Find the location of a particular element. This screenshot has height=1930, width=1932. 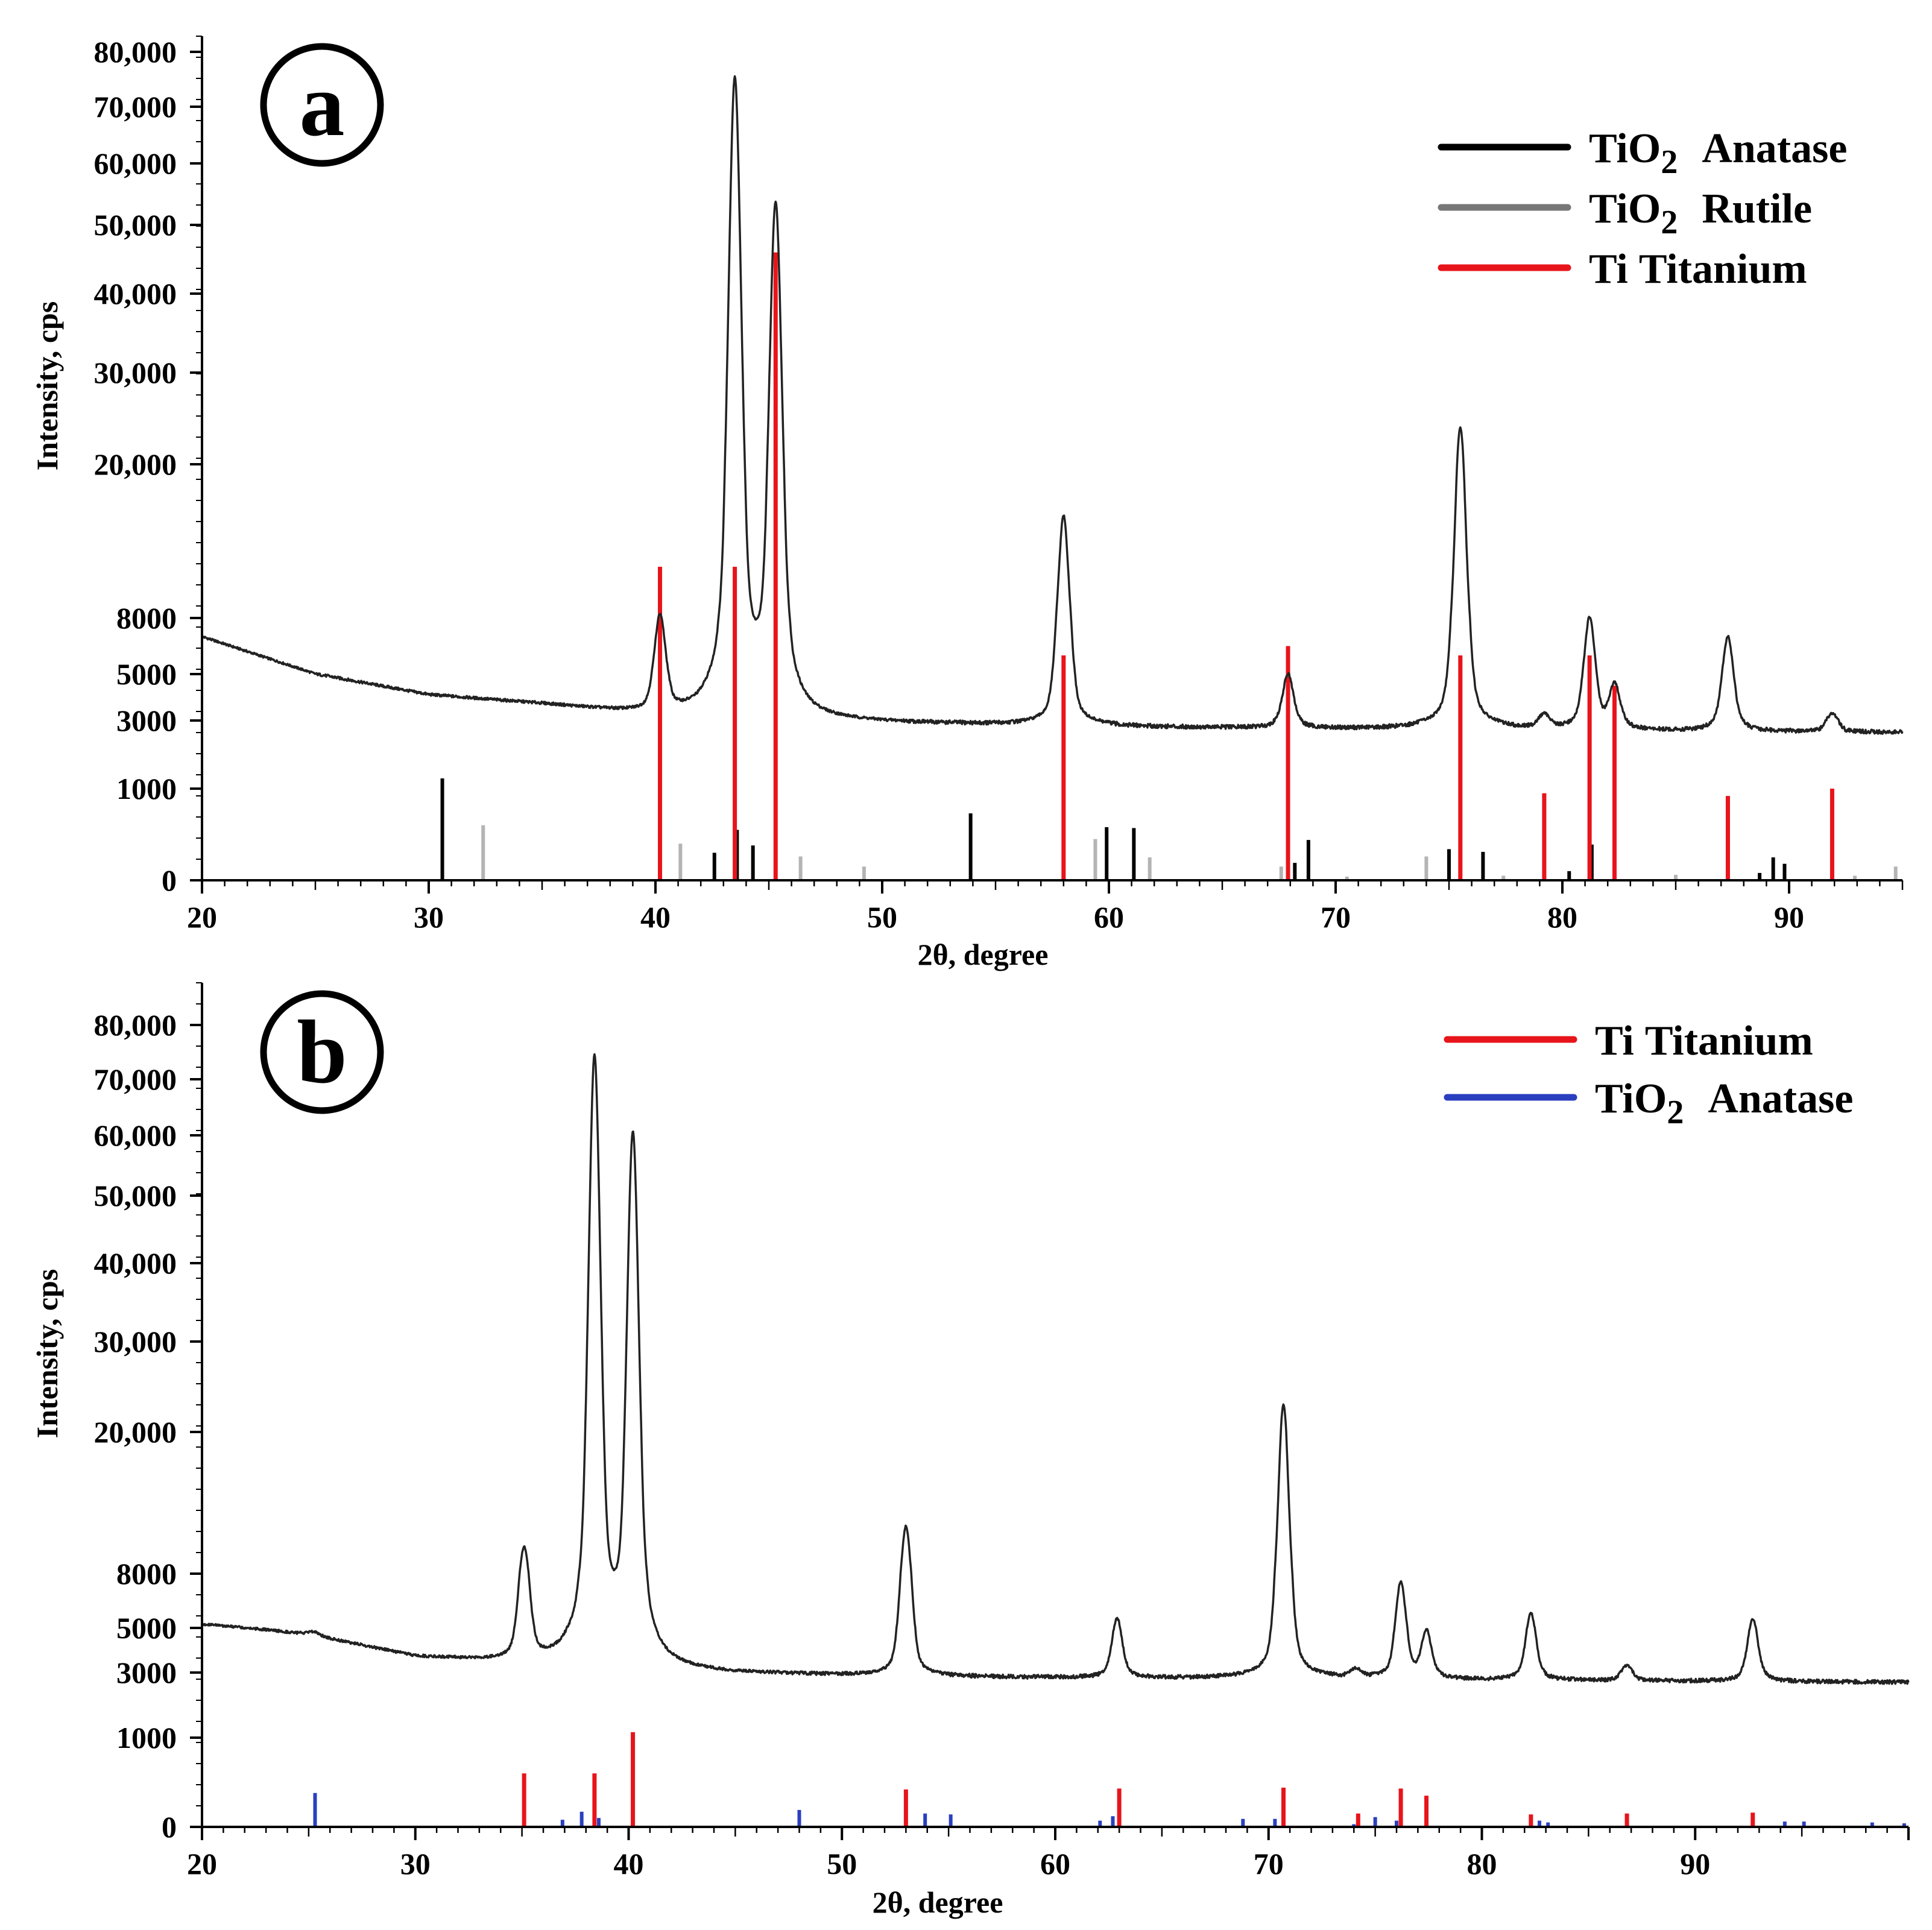

legend-entry: TiO2 Rutile is located at coordinates (1625, 213).